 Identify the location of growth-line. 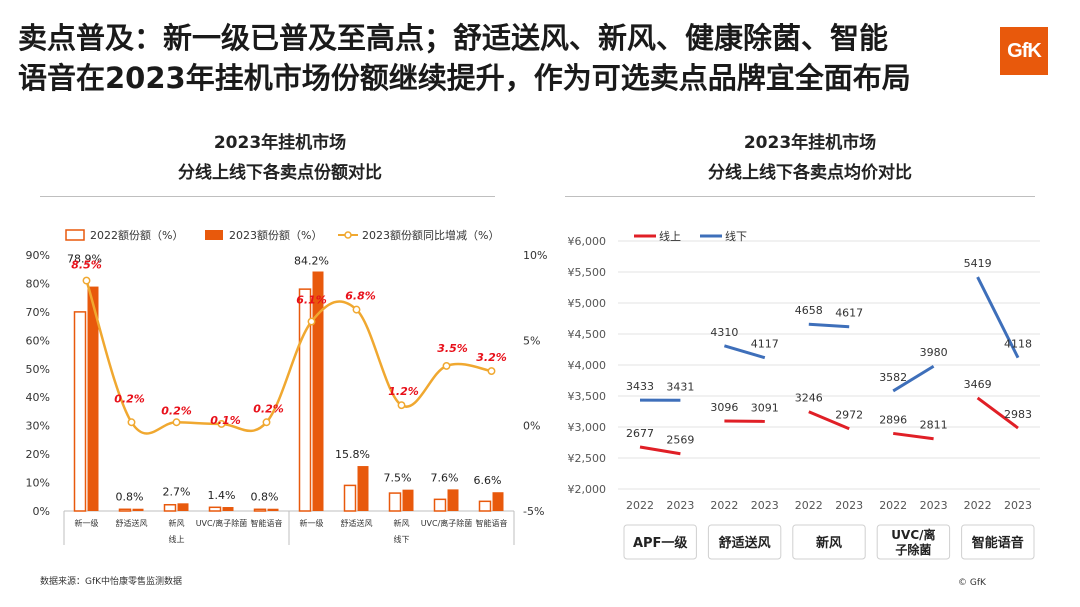
(288, 357).